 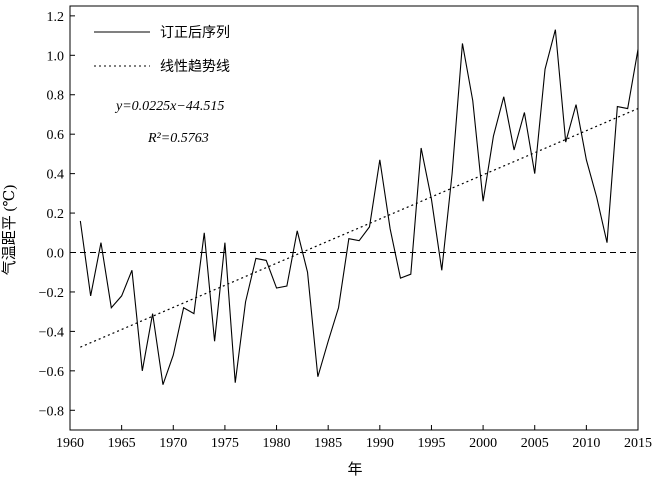 I want to click on y-tick-label: 0.4, so click(x=56, y=175).